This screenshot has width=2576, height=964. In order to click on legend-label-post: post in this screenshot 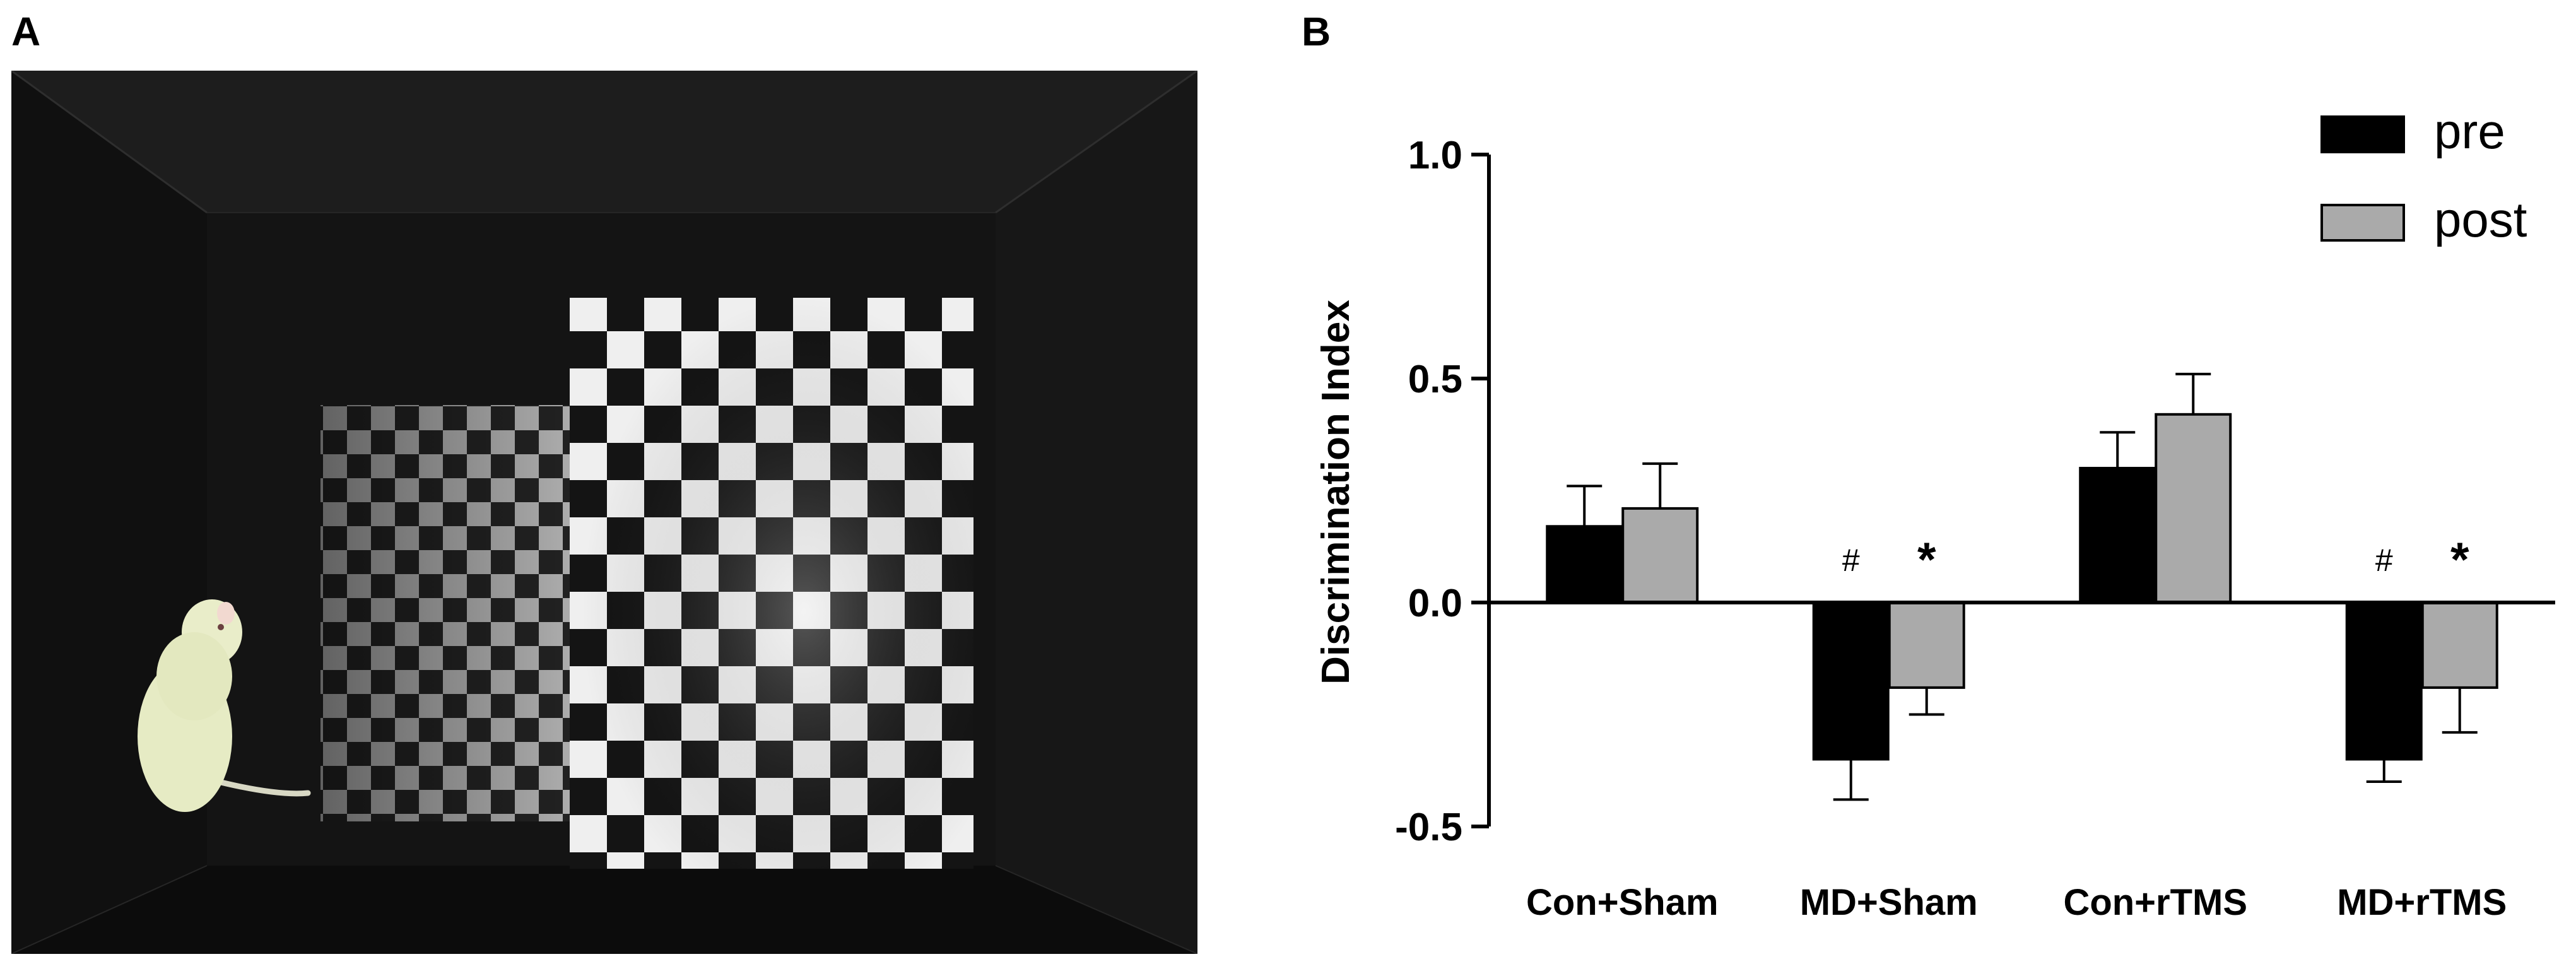, I will do `click(2480, 219)`.